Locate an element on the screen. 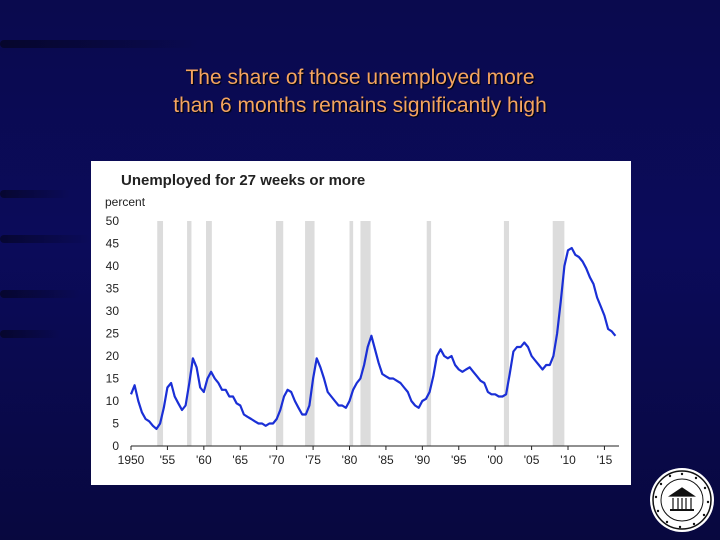  x-tick-label: 1950 is located at coordinates (131, 460).